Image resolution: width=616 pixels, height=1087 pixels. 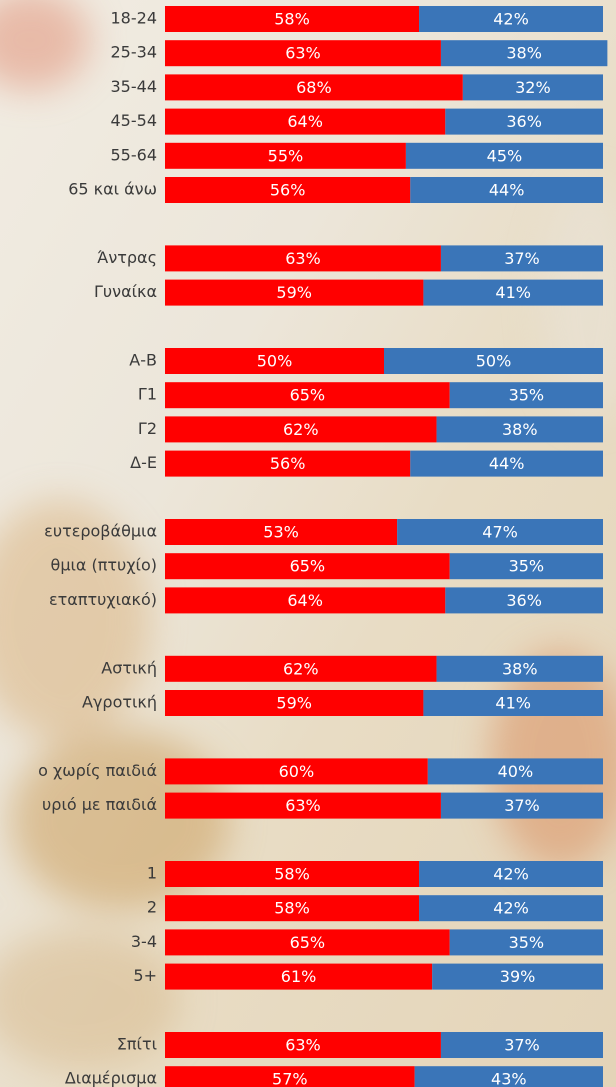 I want to click on category-label: 18-24, so click(x=134, y=18).